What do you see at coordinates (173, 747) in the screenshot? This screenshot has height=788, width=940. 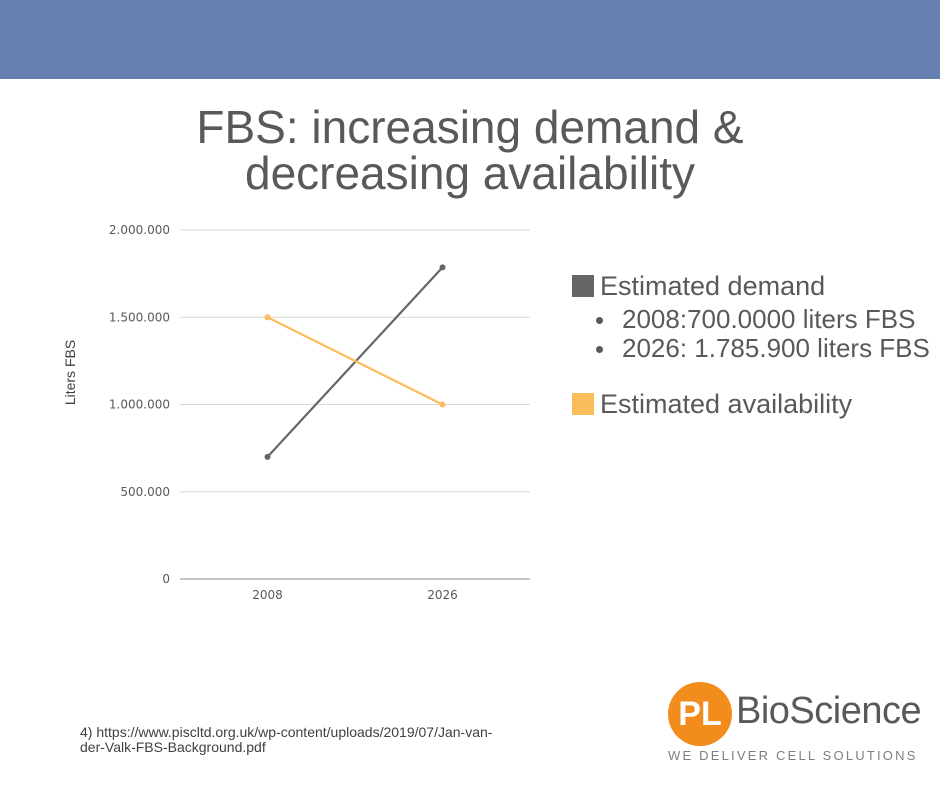 I see `footnote-line-2: der-Valk-FBS-Background.pdf` at bounding box center [173, 747].